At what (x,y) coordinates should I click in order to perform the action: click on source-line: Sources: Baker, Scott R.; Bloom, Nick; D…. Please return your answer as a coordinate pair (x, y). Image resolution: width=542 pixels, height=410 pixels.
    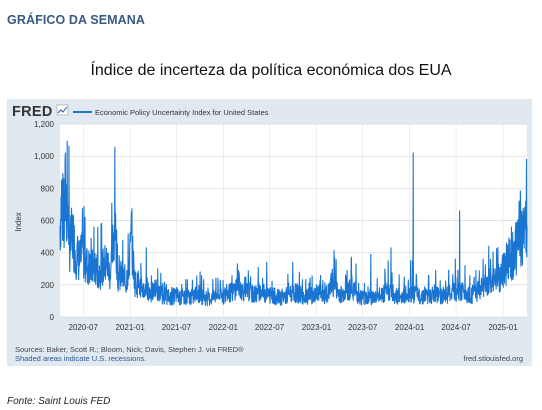
    Looking at the image, I should click on (129, 349).